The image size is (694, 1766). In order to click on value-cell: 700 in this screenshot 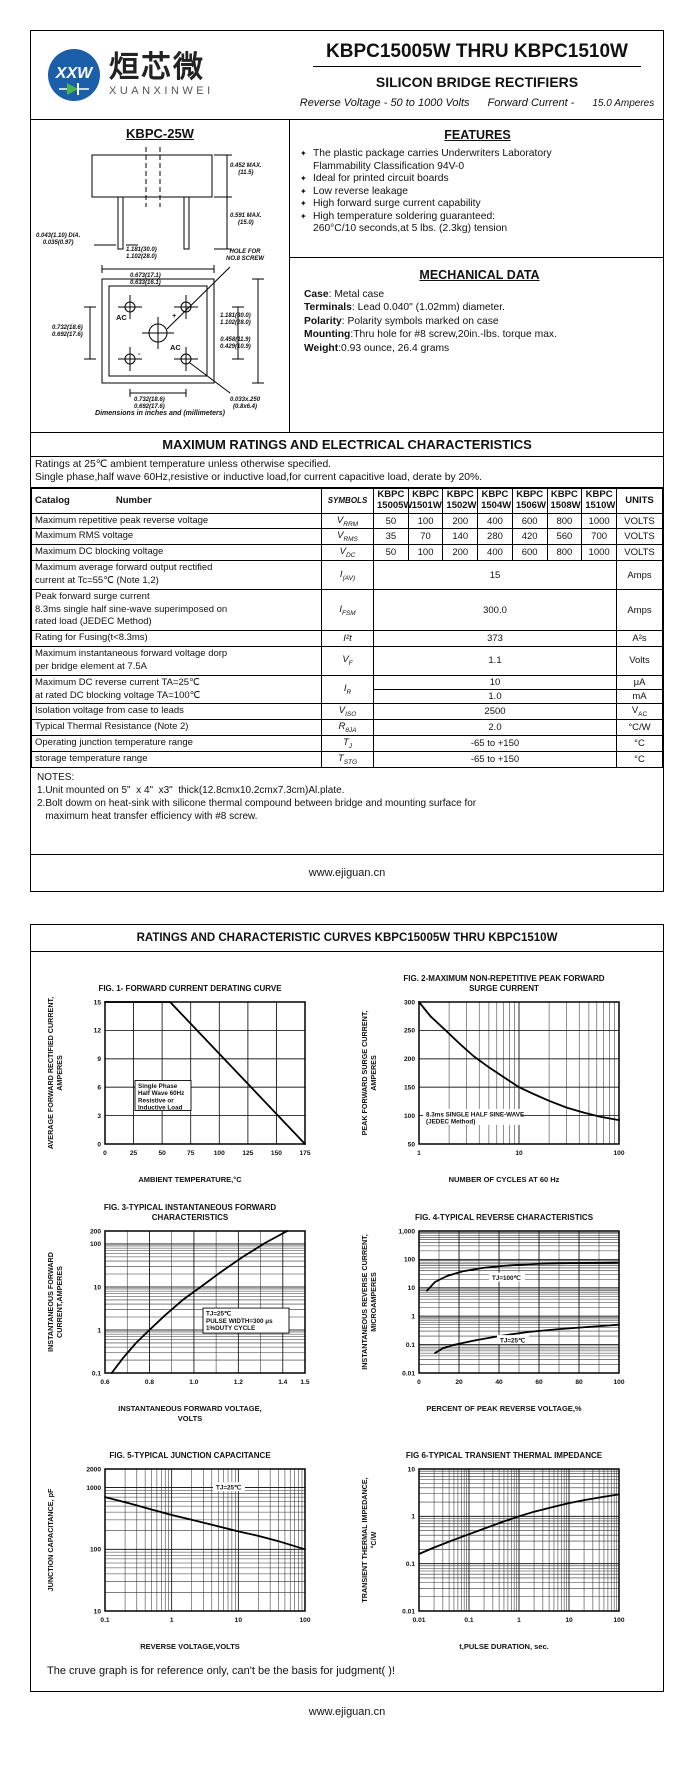, I will do `click(599, 537)`.